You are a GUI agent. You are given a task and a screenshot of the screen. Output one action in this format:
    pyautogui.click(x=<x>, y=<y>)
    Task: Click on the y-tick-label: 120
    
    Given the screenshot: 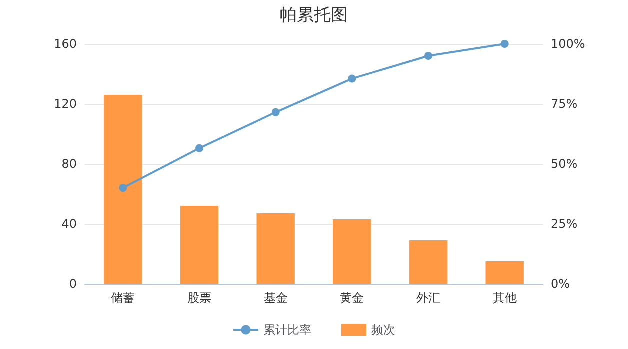 What is the action you would take?
    pyautogui.click(x=65, y=104)
    